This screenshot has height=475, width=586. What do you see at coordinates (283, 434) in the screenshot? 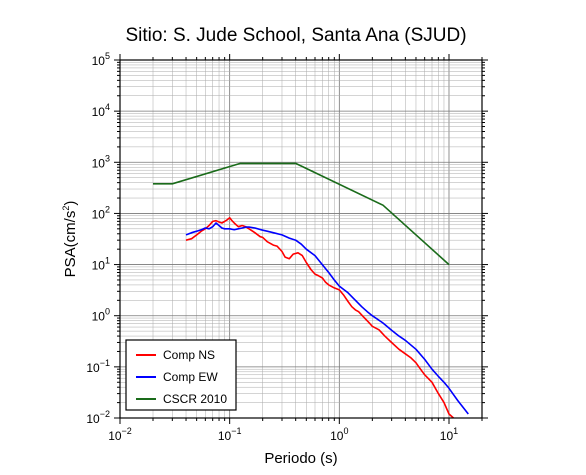
I see `x-tick-labels: 10⁻² 10⁻¹ 10⁰ 10¹` at bounding box center [283, 434].